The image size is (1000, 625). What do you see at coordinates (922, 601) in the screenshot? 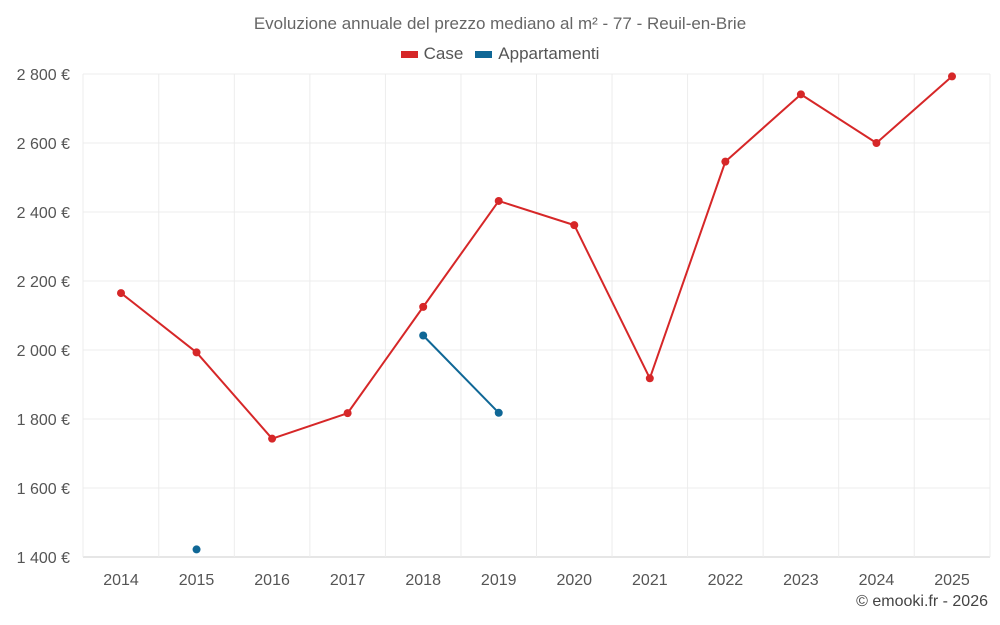
I see `credit-text: © emooki.fr - 2026` at bounding box center [922, 601].